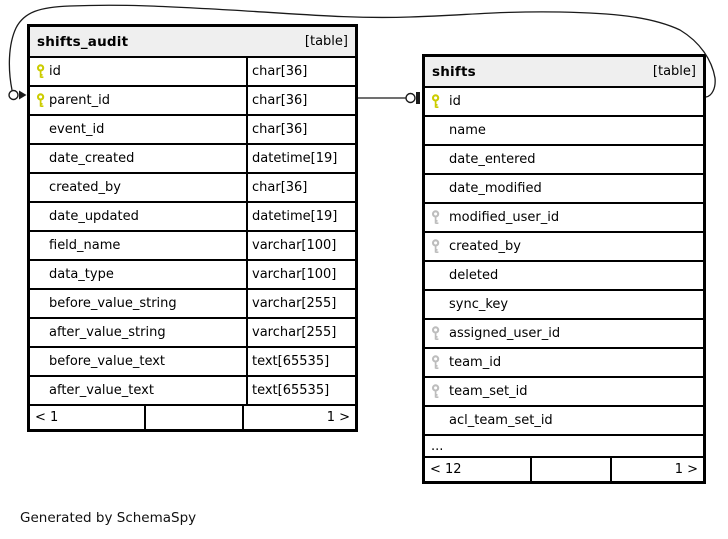 The width and height of the screenshot is (728, 539). Describe the element at coordinates (454, 71) in the screenshot. I see `table-title: shifts` at that location.